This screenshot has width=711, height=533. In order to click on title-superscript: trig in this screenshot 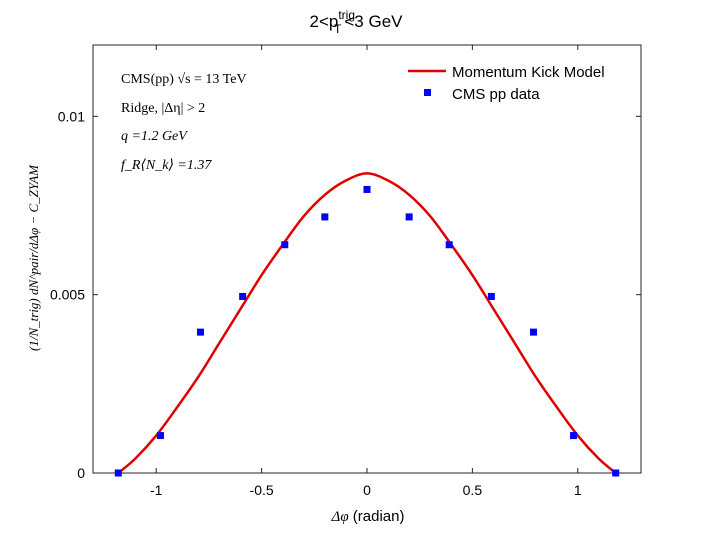, I will do `click(346, 15)`.